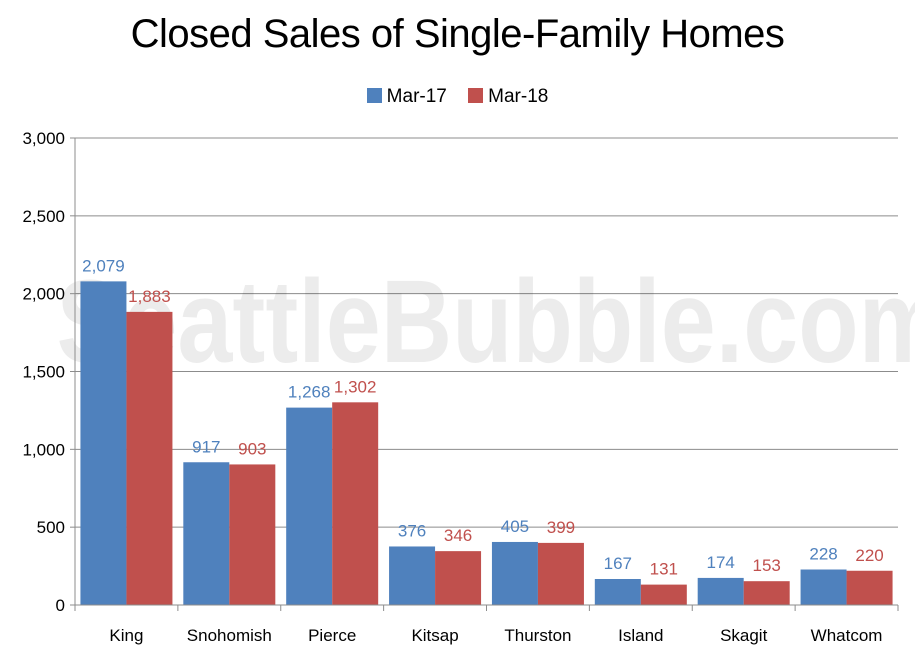 This screenshot has height=650, width=915. I want to click on x-tick-label: Island, so click(640, 635).